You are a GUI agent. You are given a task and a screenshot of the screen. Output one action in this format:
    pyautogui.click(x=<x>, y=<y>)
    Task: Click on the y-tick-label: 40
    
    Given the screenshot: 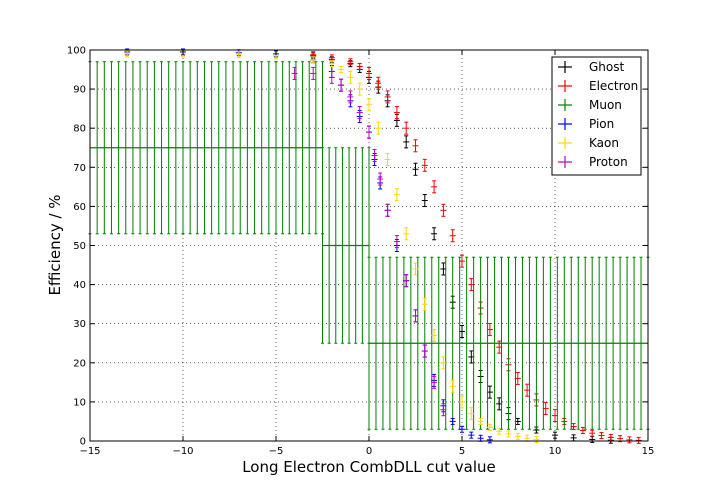 What is the action you would take?
    pyautogui.click(x=79, y=285)
    